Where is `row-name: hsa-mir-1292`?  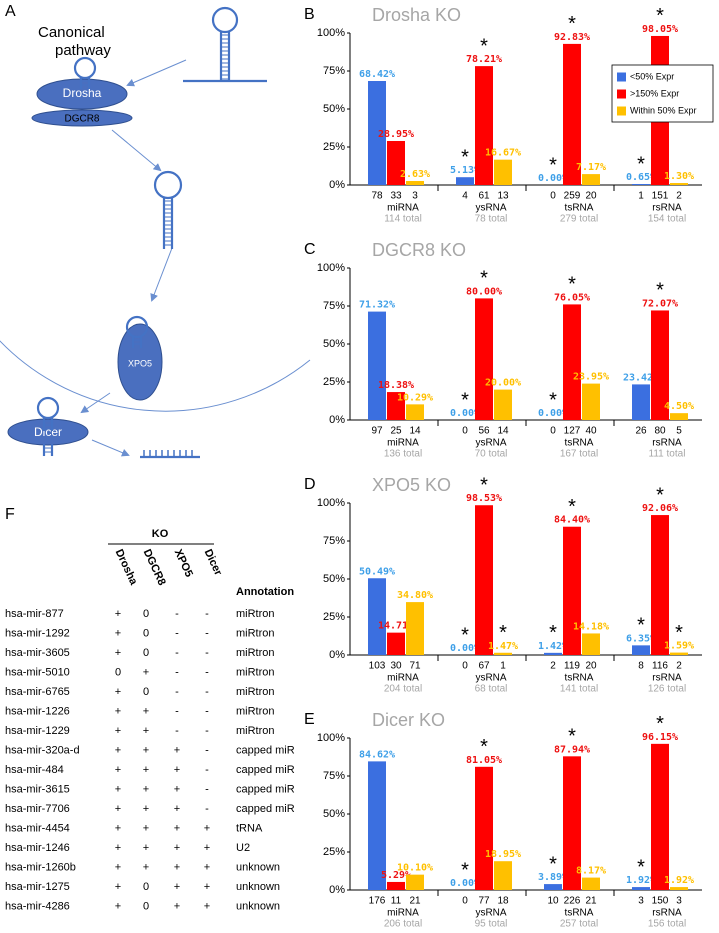
row-name: hsa-mir-1292 is located at coordinates (37, 633).